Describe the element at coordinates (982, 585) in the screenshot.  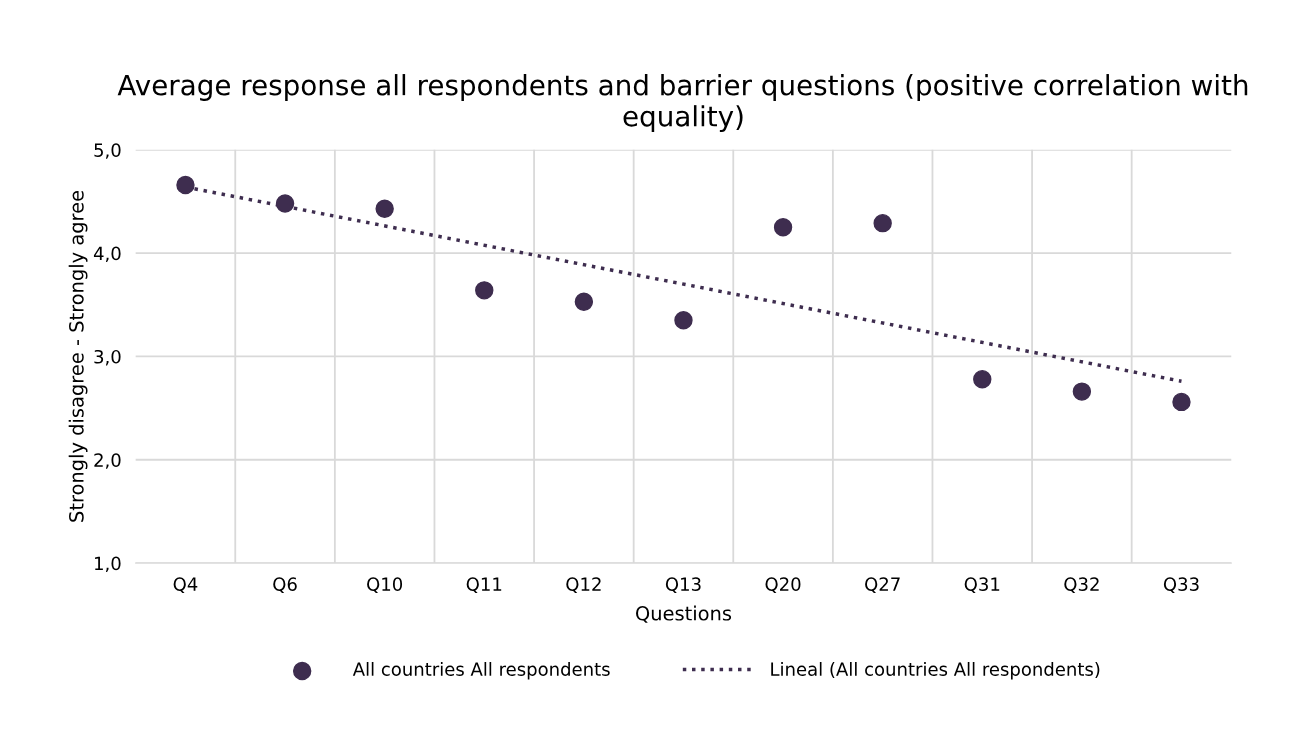
I see `x-tick-label: Q31` at that location.